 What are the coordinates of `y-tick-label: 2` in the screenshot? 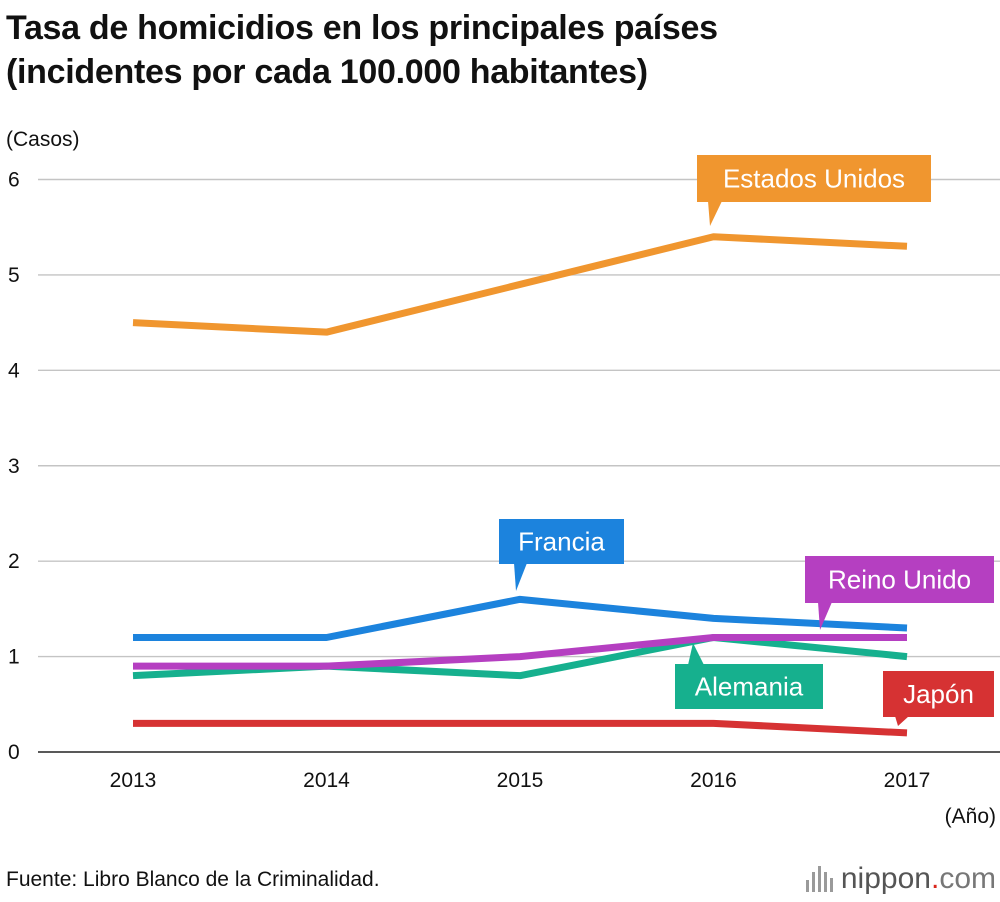 It's located at (14, 561).